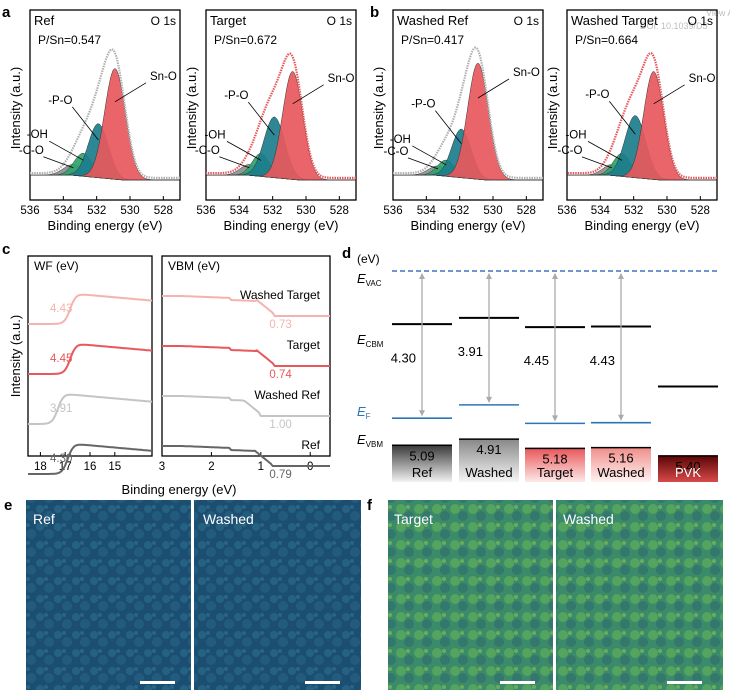  Describe the element at coordinates (15, 356) in the screenshot. I see `ups-ylabel: Intensity (a.u.)` at that location.